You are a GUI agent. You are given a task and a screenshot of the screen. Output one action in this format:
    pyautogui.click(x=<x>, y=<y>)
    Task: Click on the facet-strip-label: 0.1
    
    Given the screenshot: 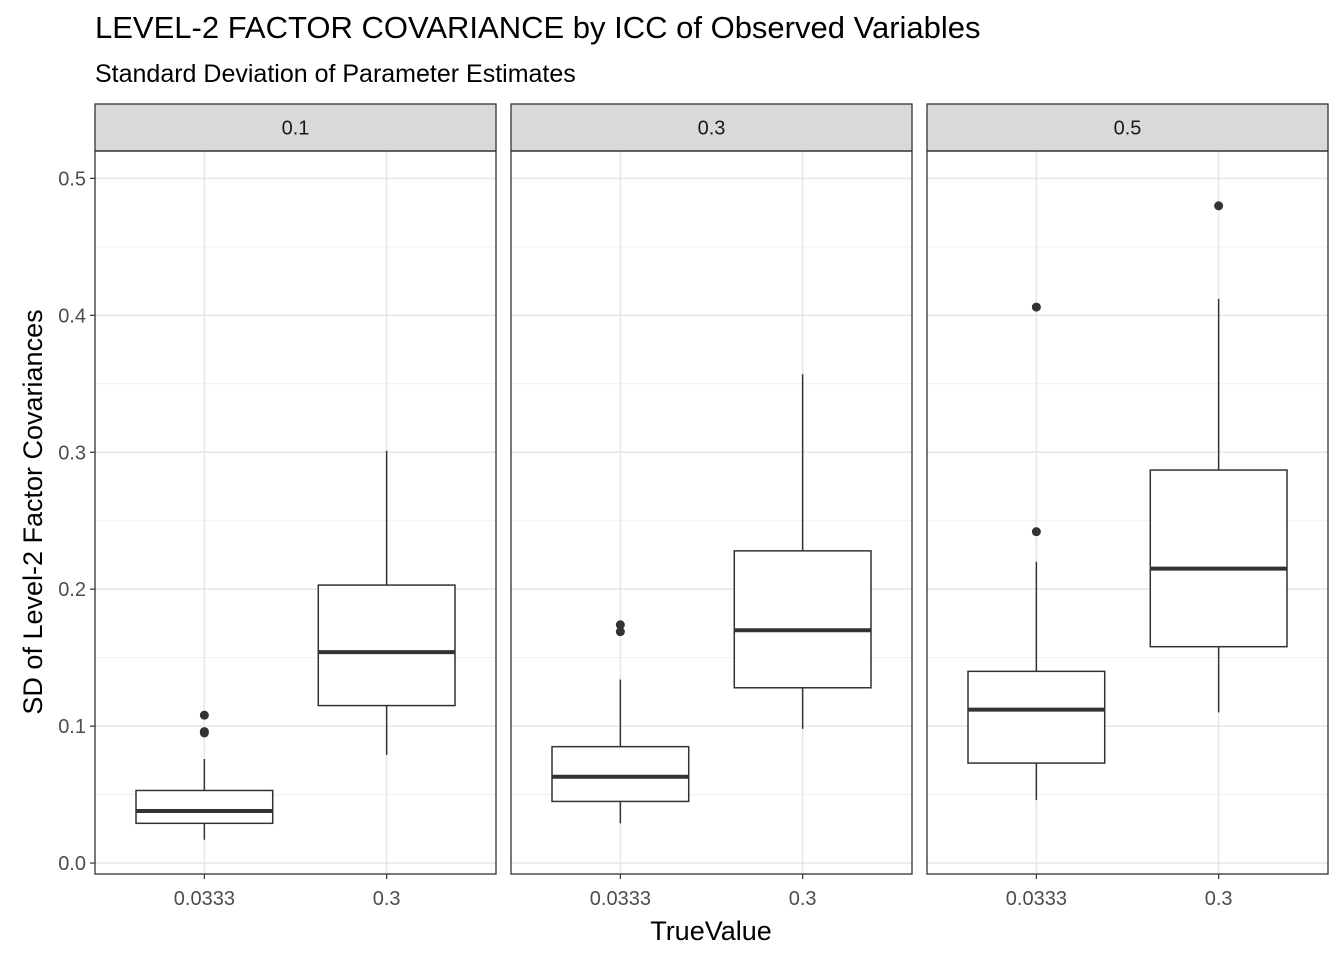 What is the action you would take?
    pyautogui.click(x=296, y=129)
    